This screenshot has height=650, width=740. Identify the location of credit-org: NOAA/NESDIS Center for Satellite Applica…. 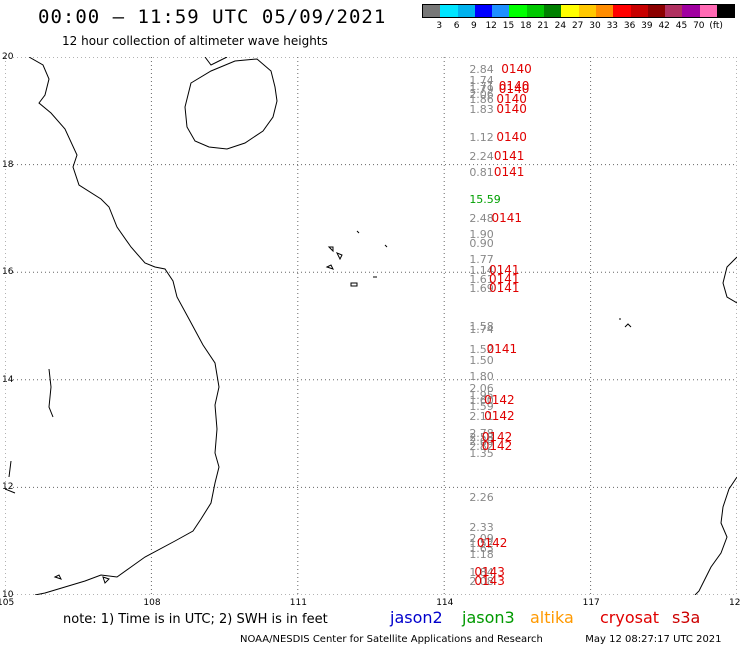
(391, 639).